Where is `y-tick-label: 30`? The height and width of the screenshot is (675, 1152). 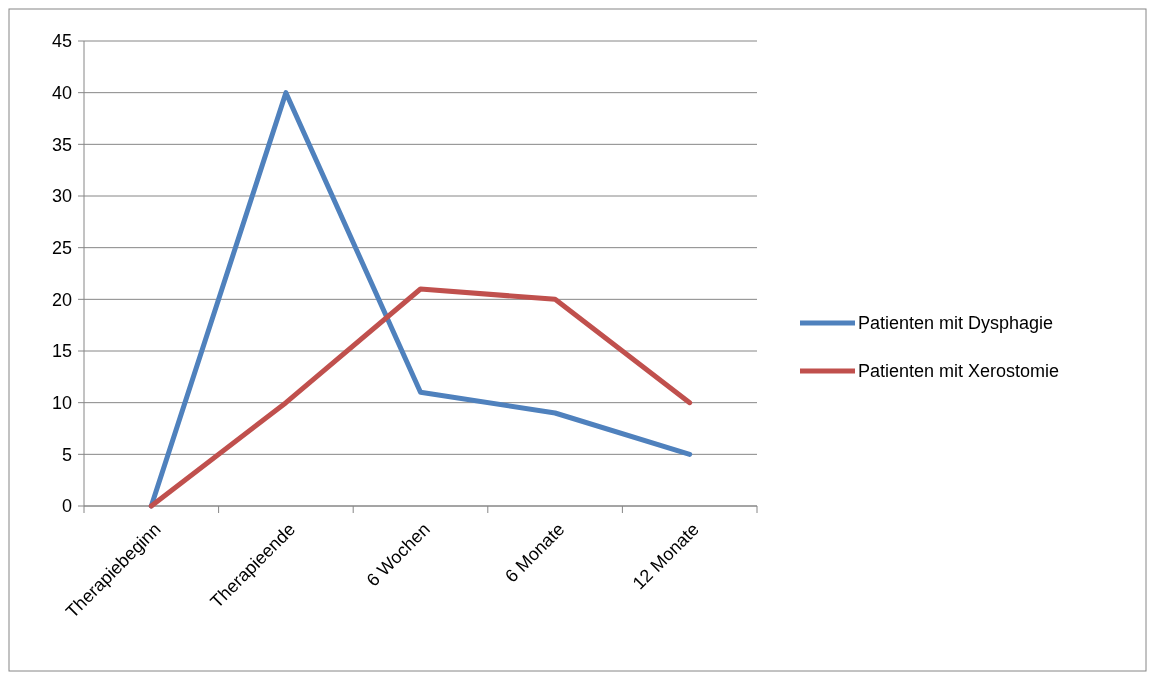 y-tick-label: 30 is located at coordinates (61, 196).